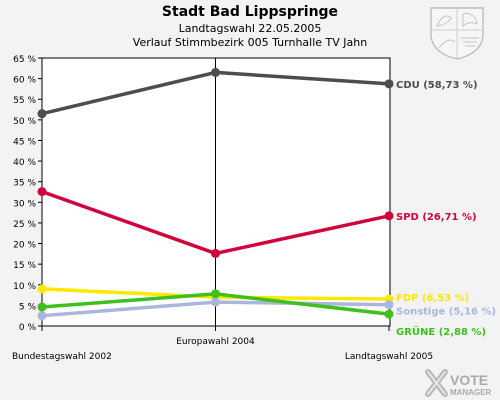  I want to click on y-tick-label: 15 %, so click(24, 266).